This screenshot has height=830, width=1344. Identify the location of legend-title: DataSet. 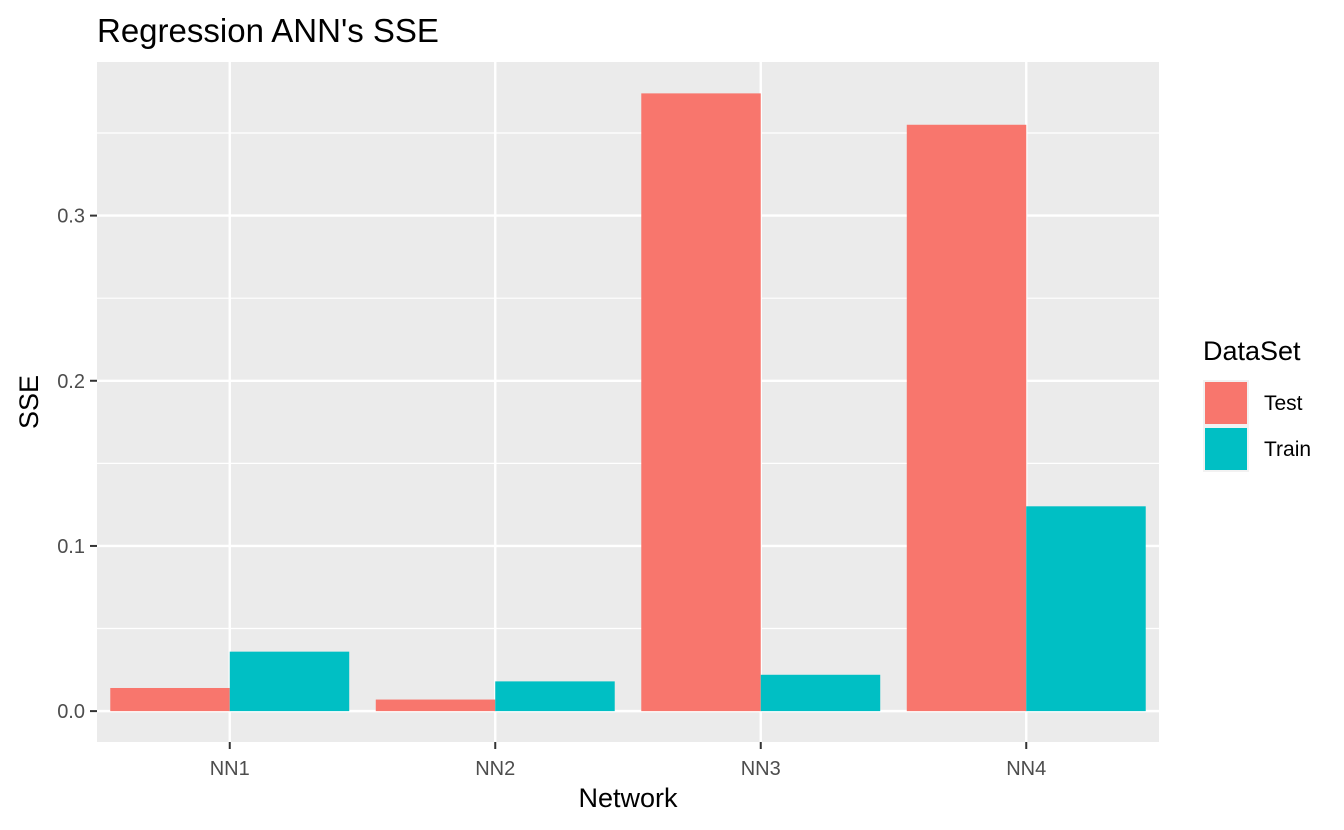
(1252, 351).